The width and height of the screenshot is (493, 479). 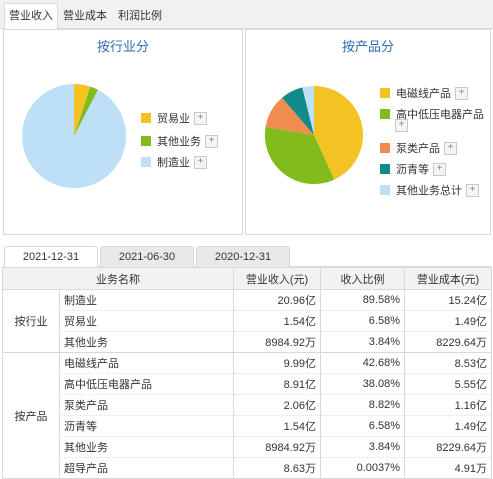 I want to click on row-cost: 5.55亿, so click(x=448, y=384).